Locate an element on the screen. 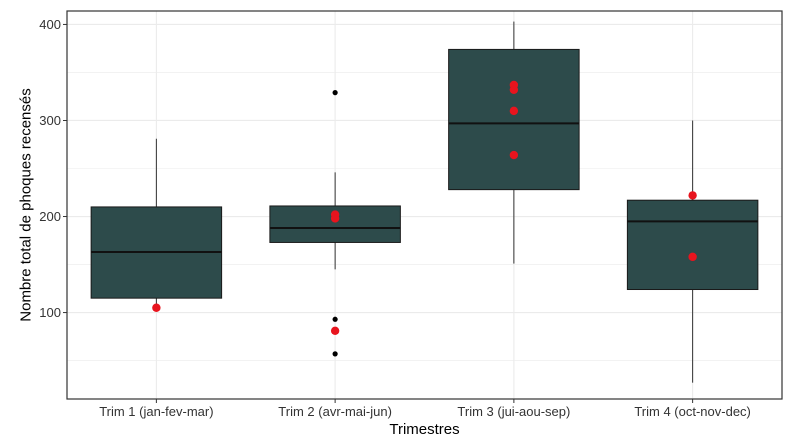 The width and height of the screenshot is (790, 438). y-tick-label: 300 is located at coordinates (50, 120).